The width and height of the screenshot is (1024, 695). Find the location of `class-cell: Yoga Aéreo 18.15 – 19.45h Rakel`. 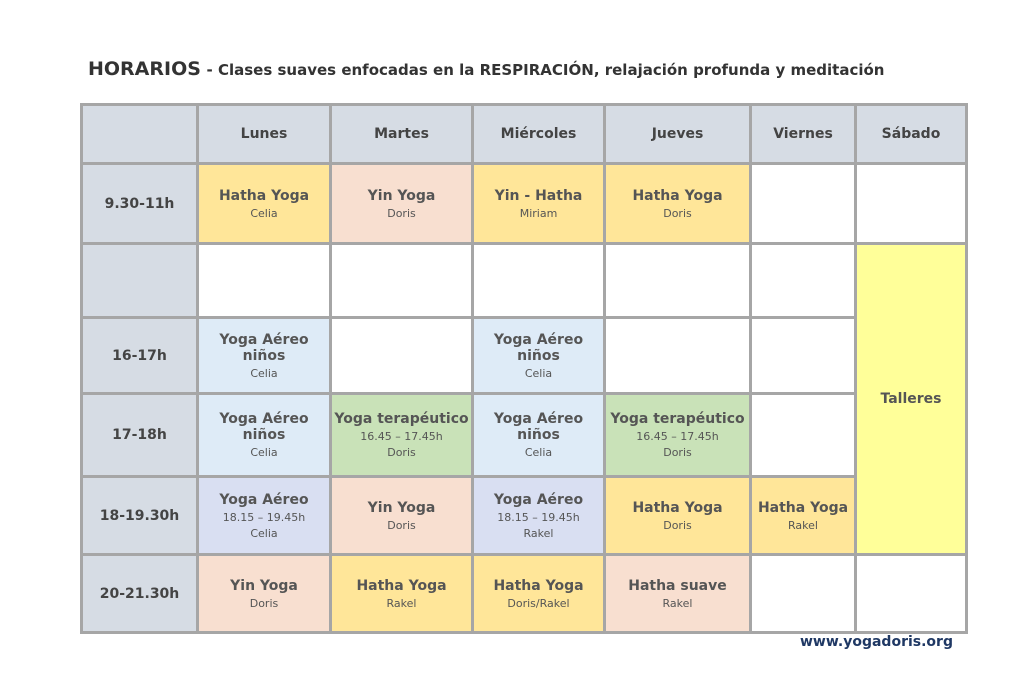

class-cell: Yoga Aéreo 18.15 – 19.45h Rakel is located at coordinates (538, 515).